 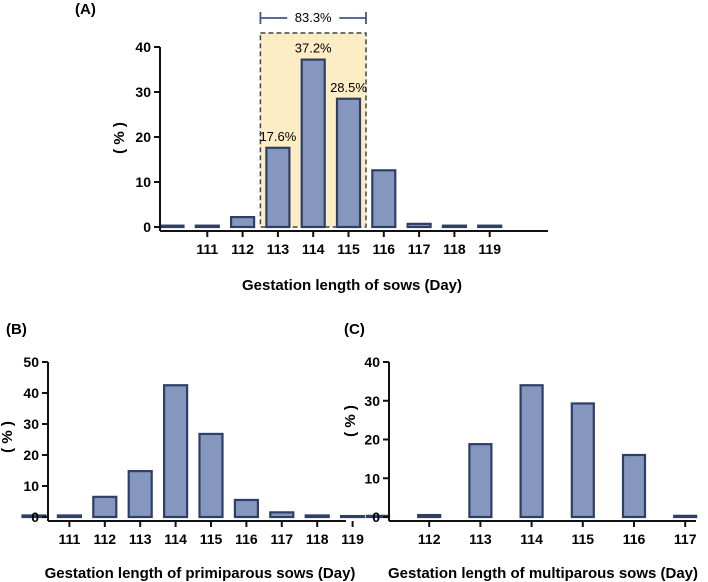 I want to click on panel-c-bars, so click(x=531, y=451).